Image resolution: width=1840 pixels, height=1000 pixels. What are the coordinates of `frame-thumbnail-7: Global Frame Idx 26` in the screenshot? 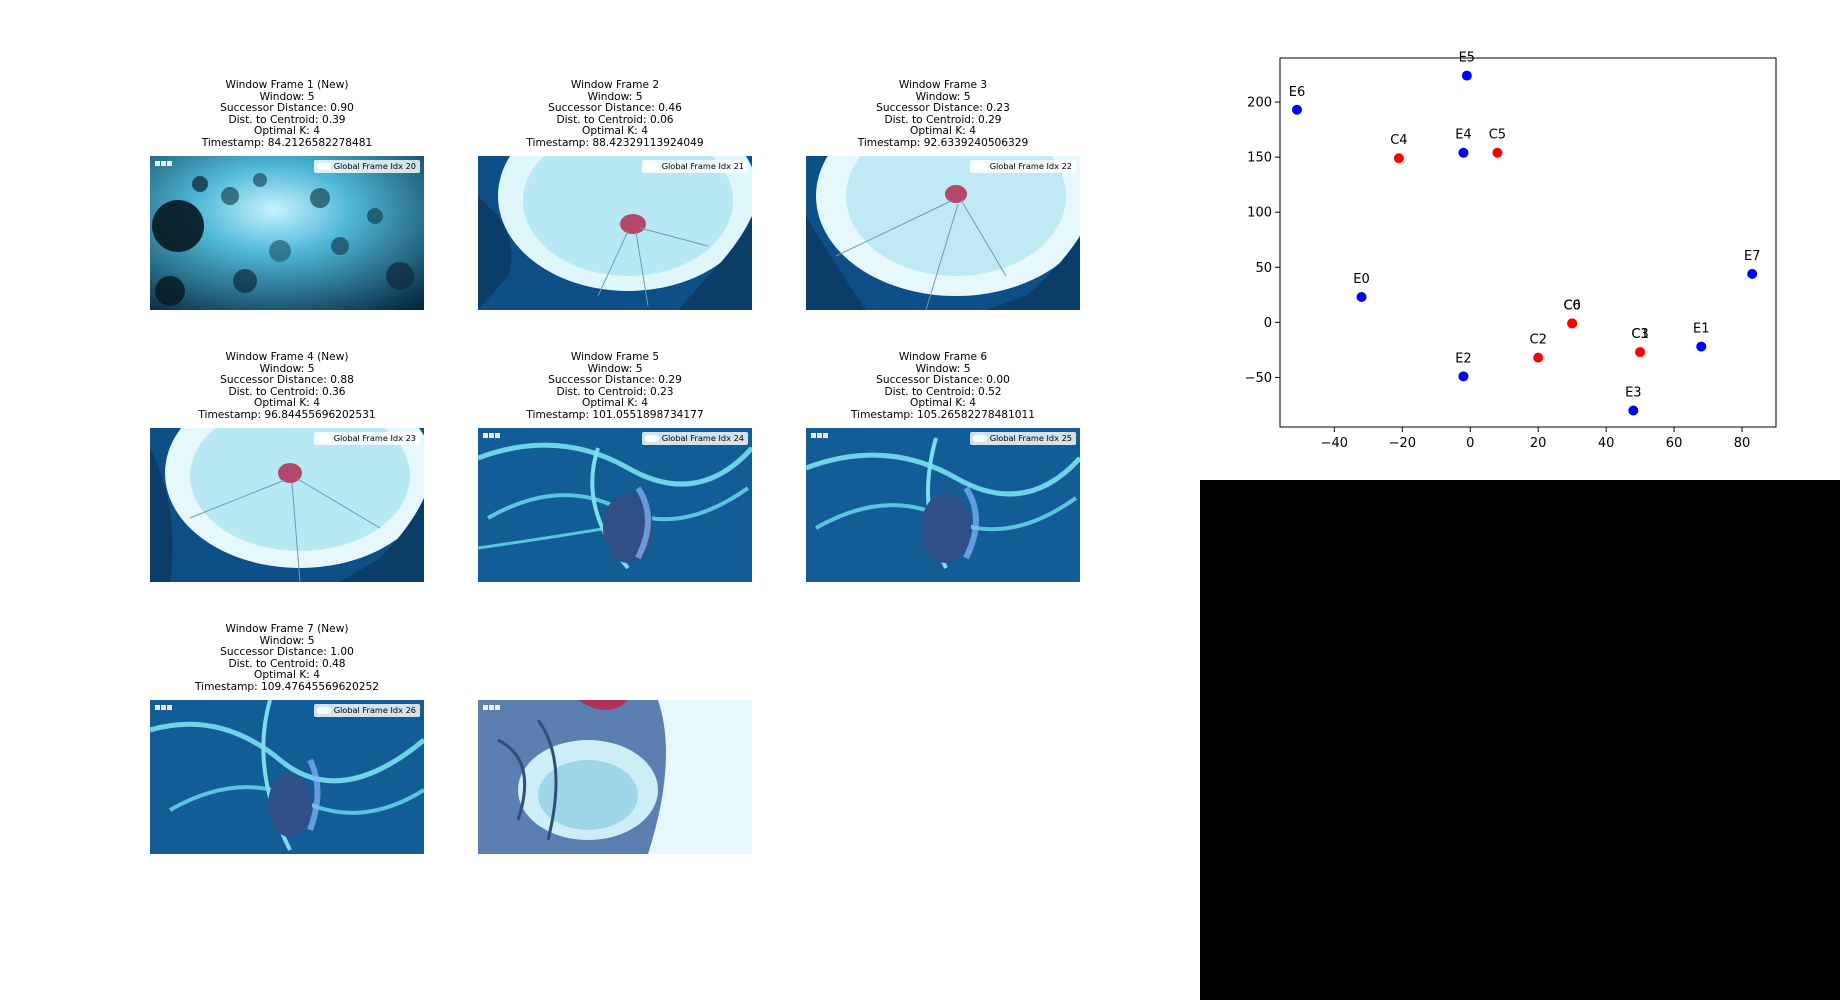 It's located at (287, 777).